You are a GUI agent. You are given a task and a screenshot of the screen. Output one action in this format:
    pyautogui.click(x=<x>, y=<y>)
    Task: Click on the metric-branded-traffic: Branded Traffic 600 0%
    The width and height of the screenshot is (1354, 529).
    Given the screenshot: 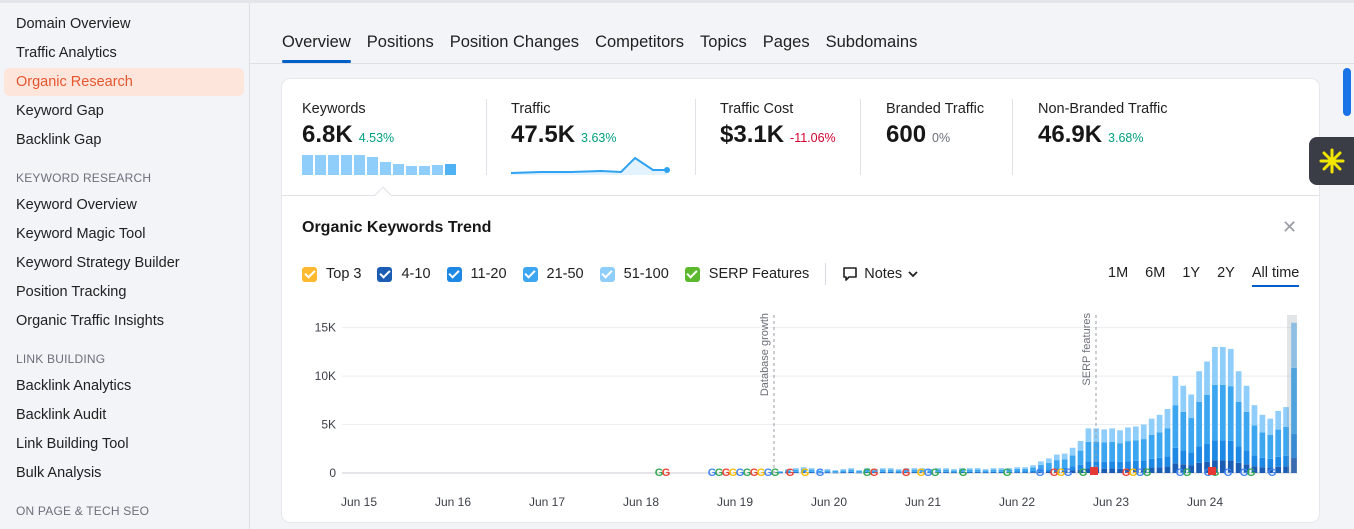 What is the action you would take?
    pyautogui.click(x=935, y=140)
    